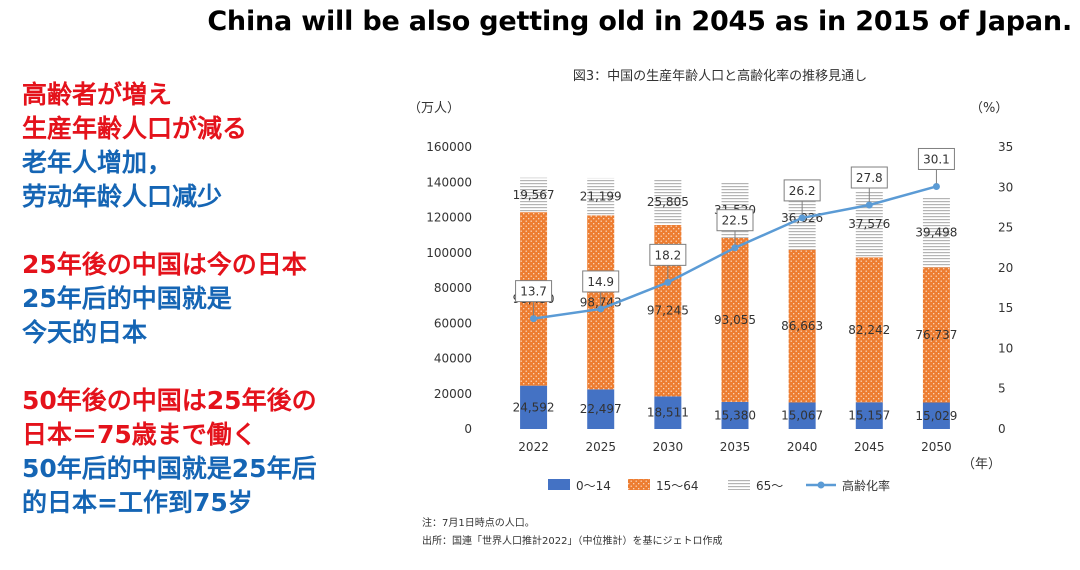 The height and width of the screenshot is (570, 1080). What do you see at coordinates (735, 221) in the screenshot?
I see `aging-rate-label: 22.5` at bounding box center [735, 221].